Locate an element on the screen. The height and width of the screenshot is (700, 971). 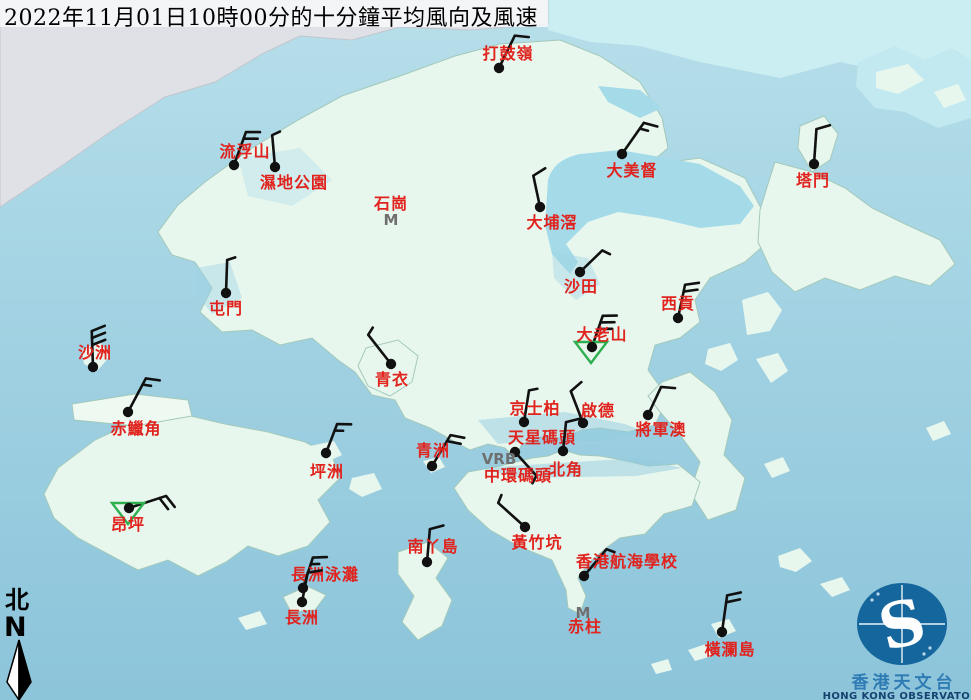
station-label: 塔門 is located at coordinates (813, 180).